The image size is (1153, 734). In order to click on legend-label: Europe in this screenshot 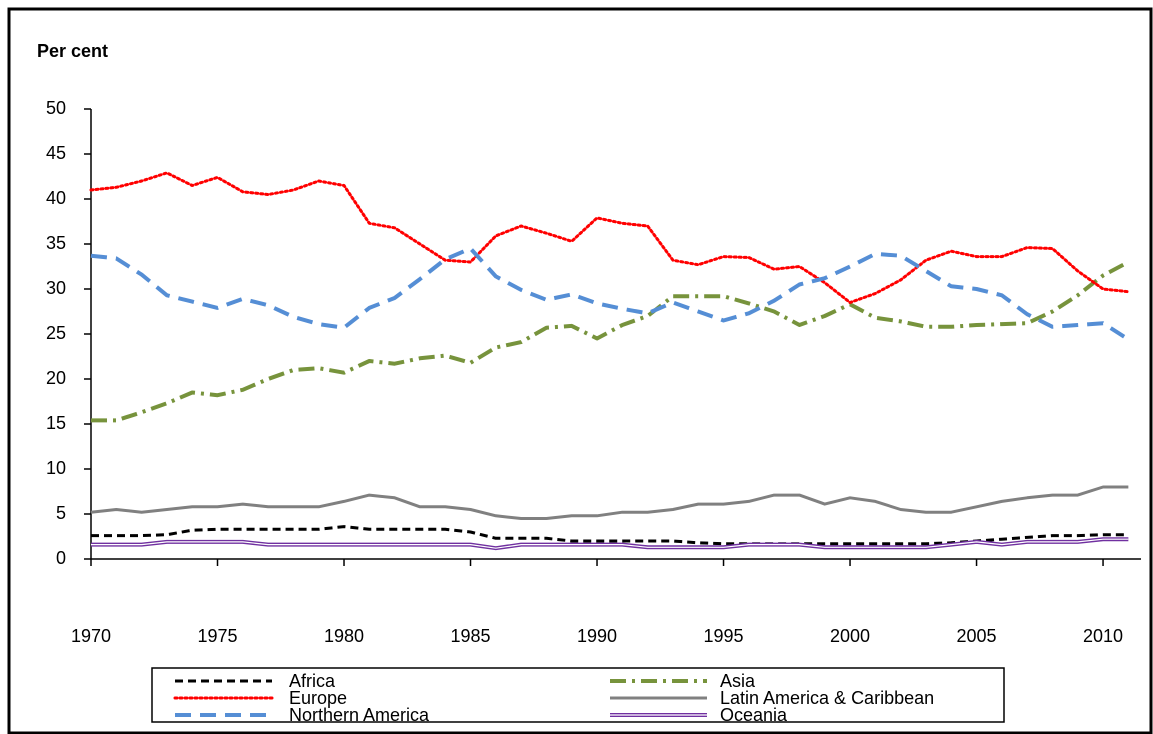, I will do `click(318, 698)`.